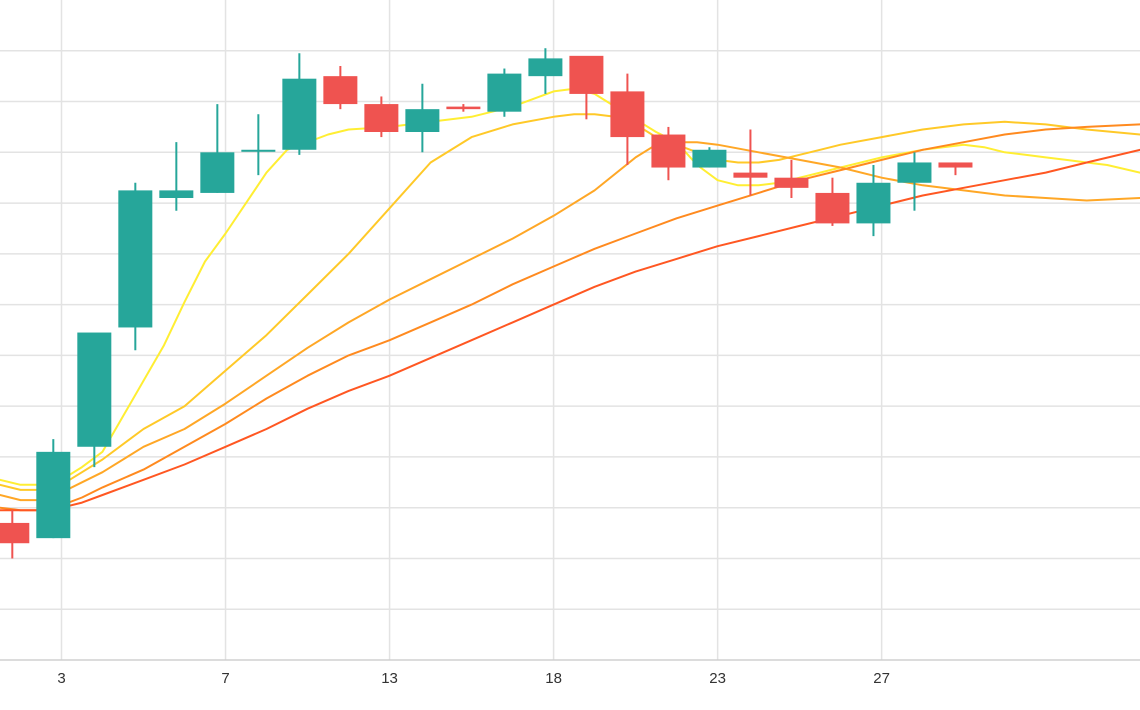 The width and height of the screenshot is (1140, 710). I want to click on x-tick-label: 27, so click(881, 678).